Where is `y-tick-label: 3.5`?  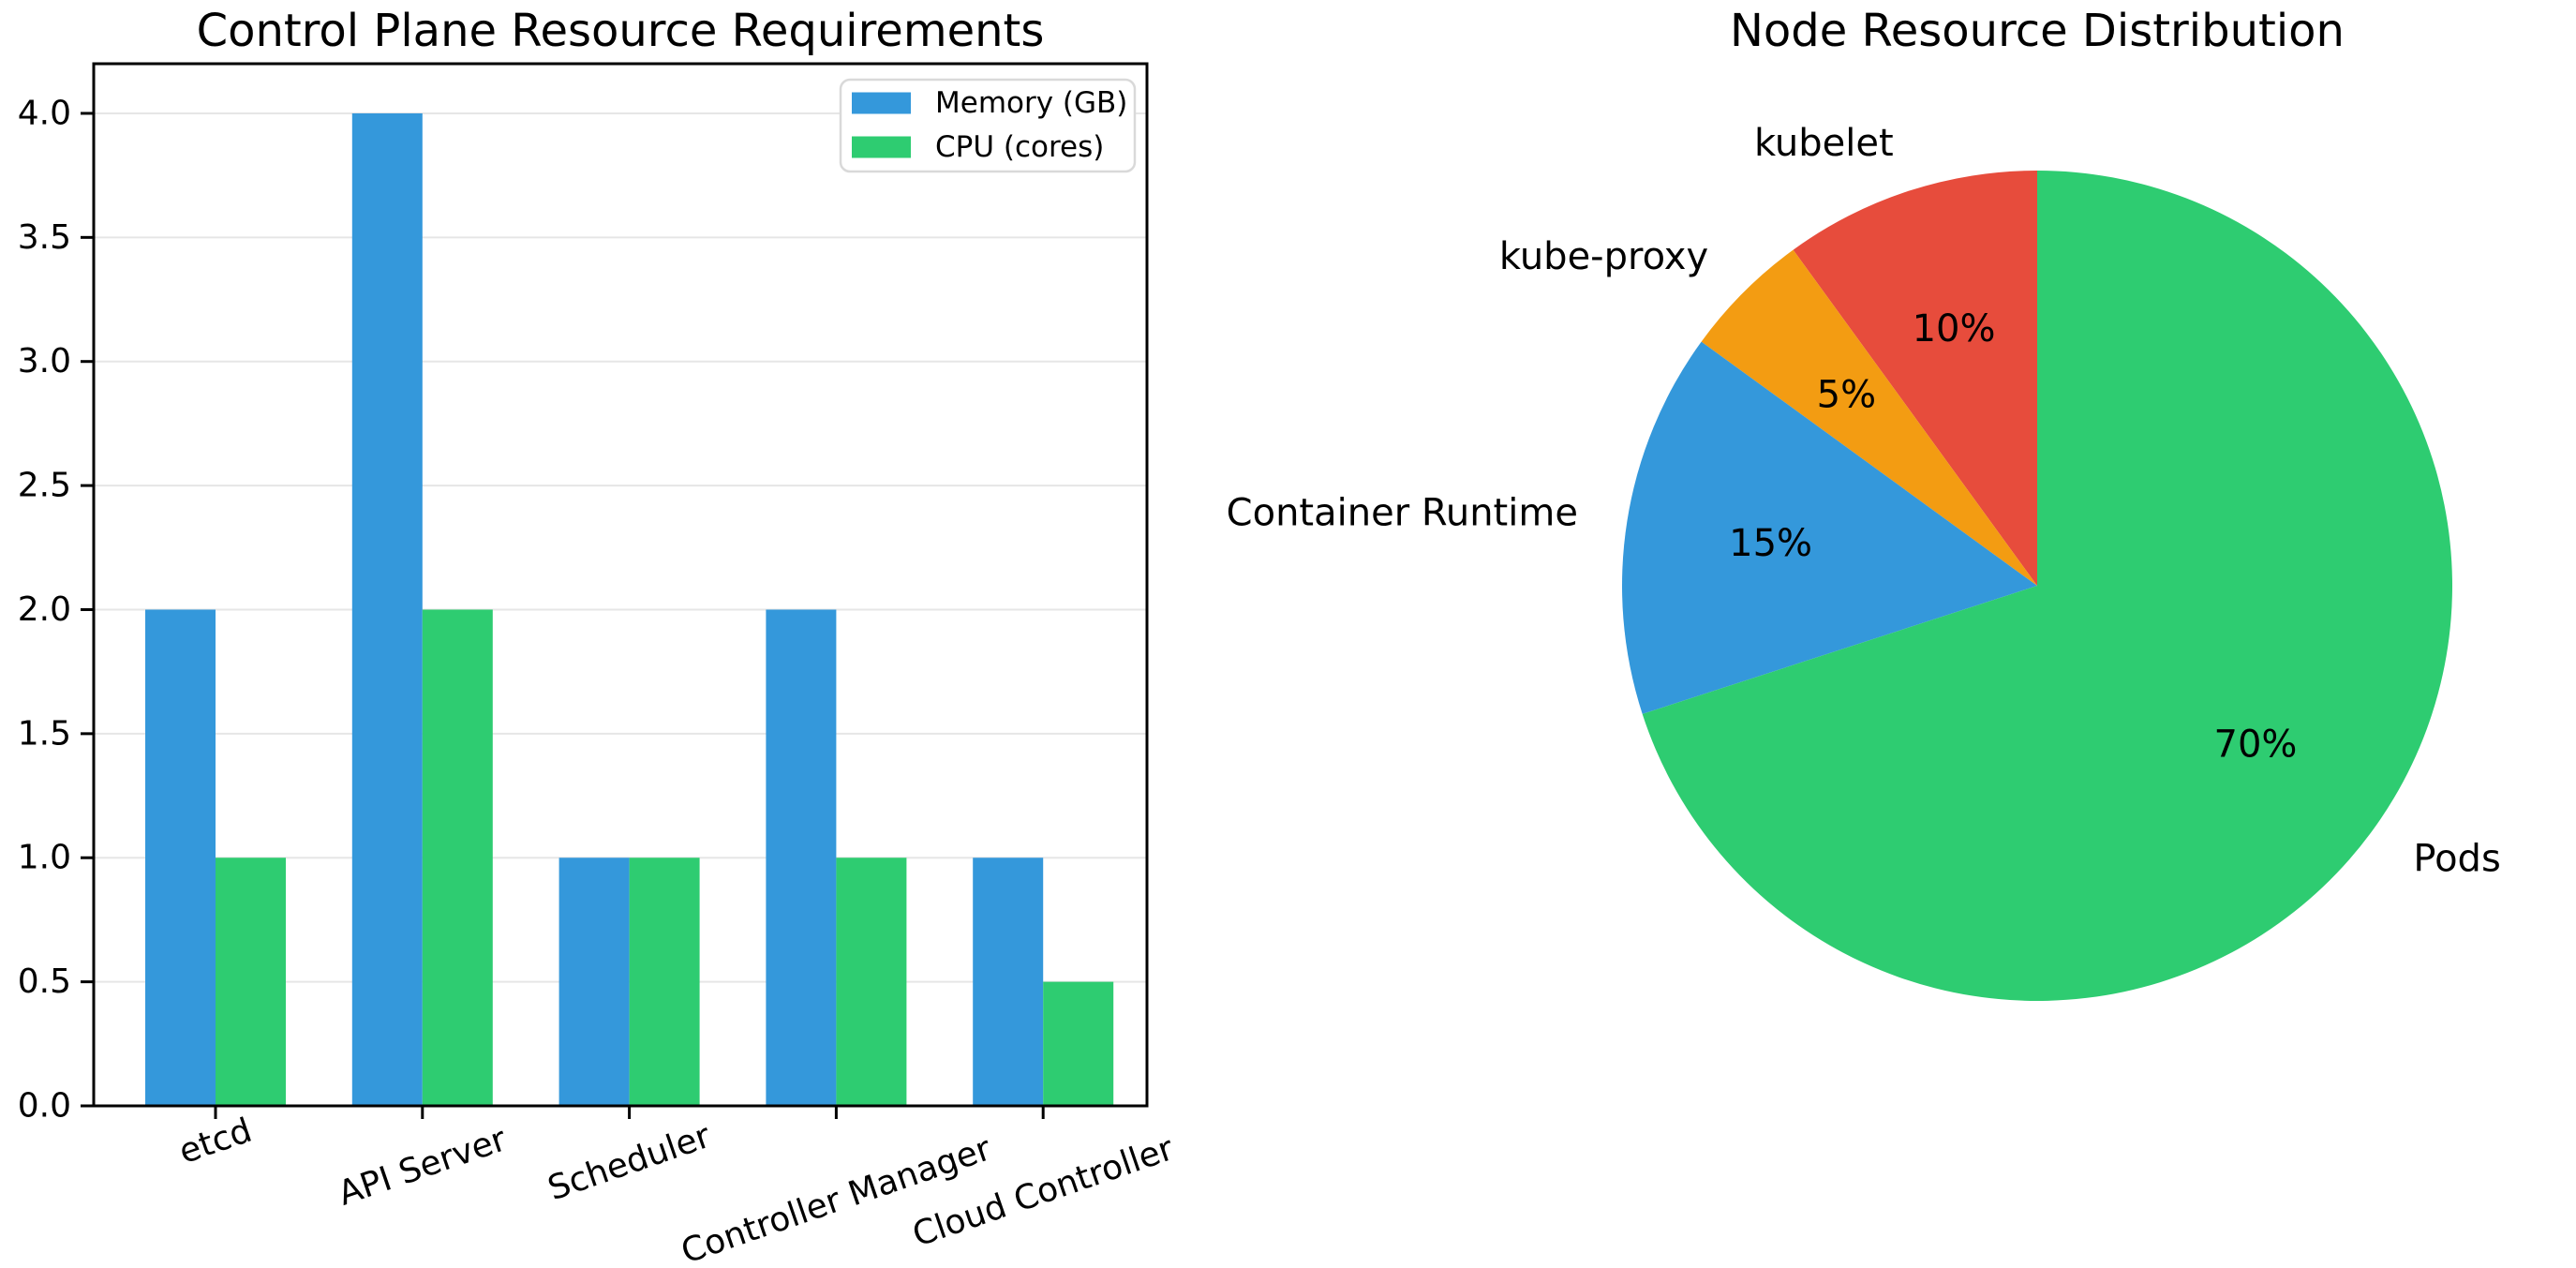
y-tick-label: 3.5 is located at coordinates (44, 237).